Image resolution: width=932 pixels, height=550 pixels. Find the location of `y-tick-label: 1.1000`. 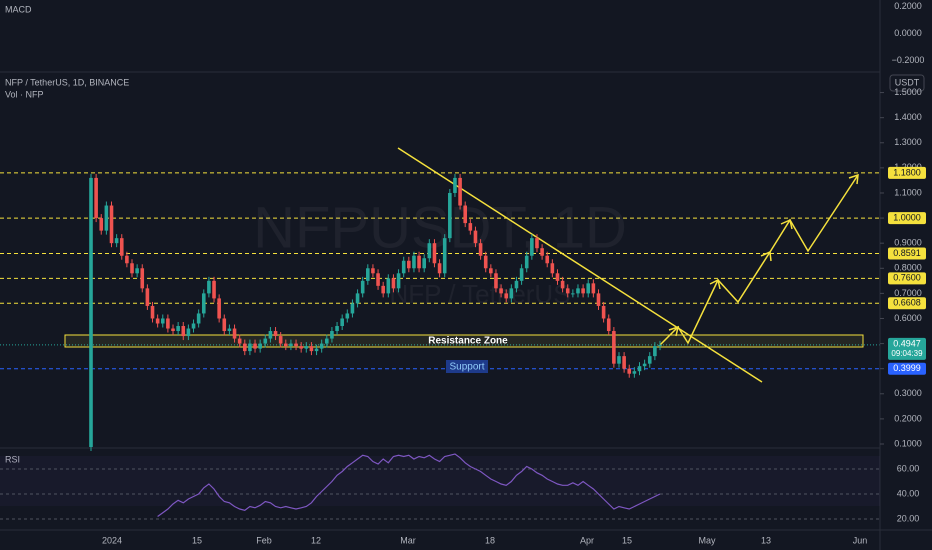

y-tick-label: 1.1000 is located at coordinates (908, 192).